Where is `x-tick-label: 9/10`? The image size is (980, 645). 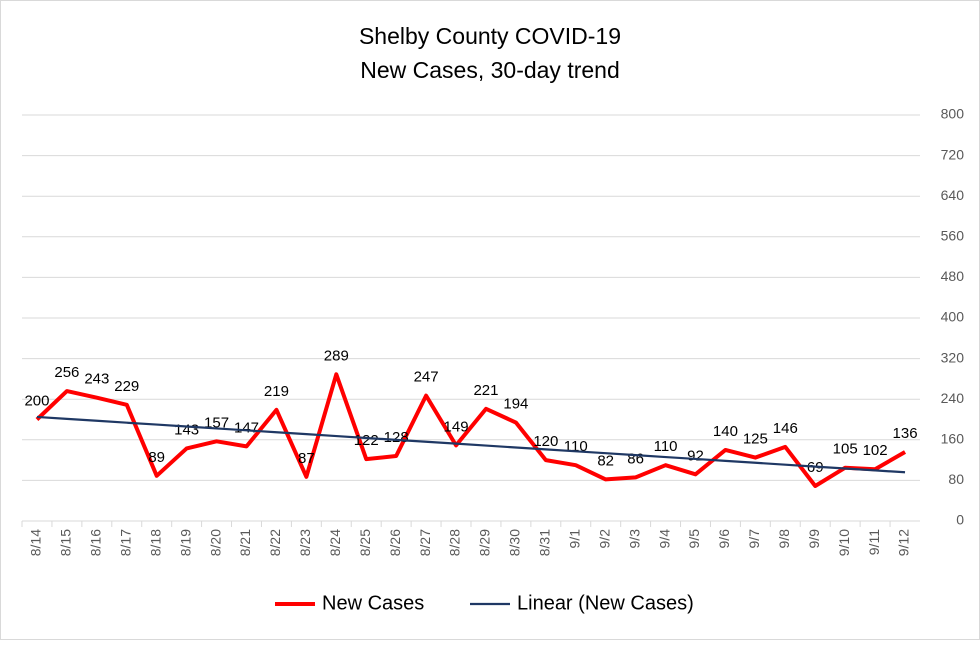
x-tick-label: 9/10 is located at coordinates (844, 542).